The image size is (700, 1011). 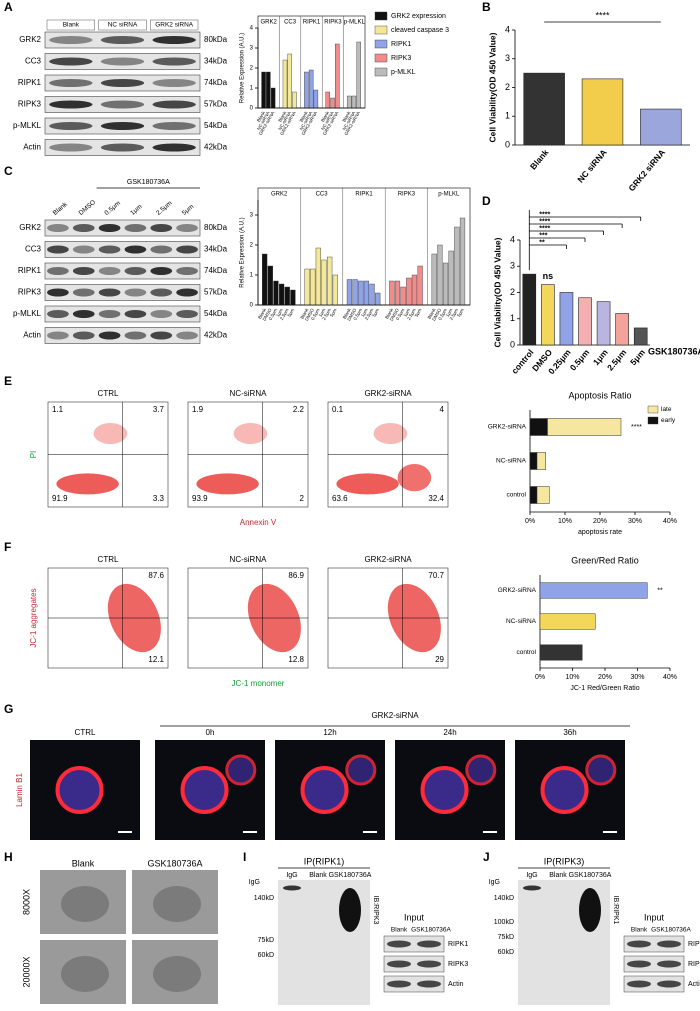 I want to click on panel-label: D, so click(x=486, y=201).